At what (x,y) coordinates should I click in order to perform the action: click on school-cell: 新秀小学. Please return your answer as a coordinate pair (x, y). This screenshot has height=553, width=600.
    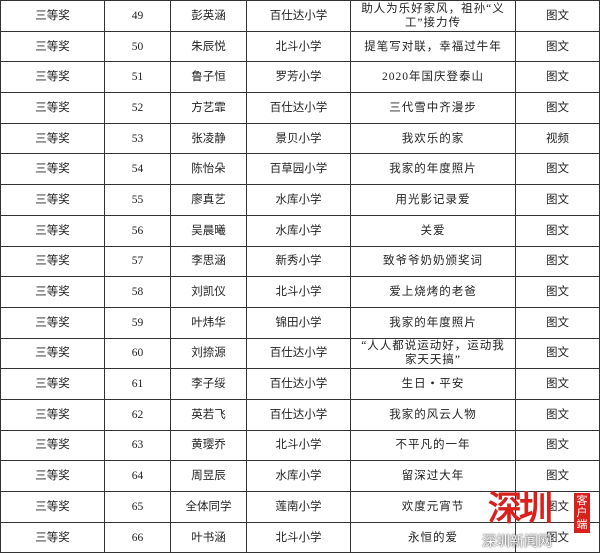
    Looking at the image, I should click on (298, 261).